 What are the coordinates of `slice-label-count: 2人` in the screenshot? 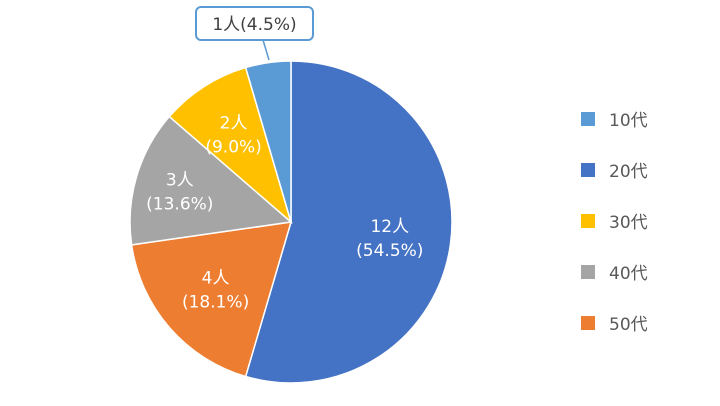 It's located at (234, 124).